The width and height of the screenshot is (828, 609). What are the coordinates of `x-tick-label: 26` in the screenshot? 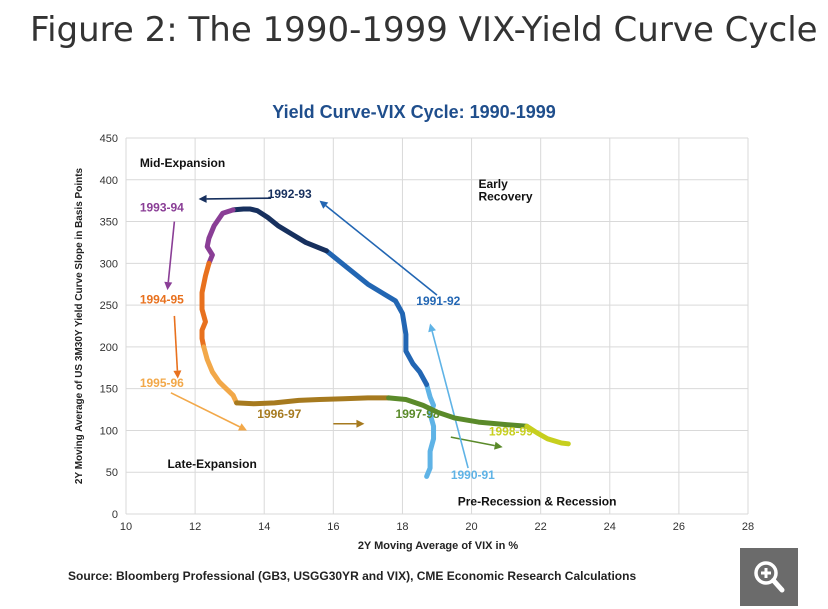 It's located at (679, 527).